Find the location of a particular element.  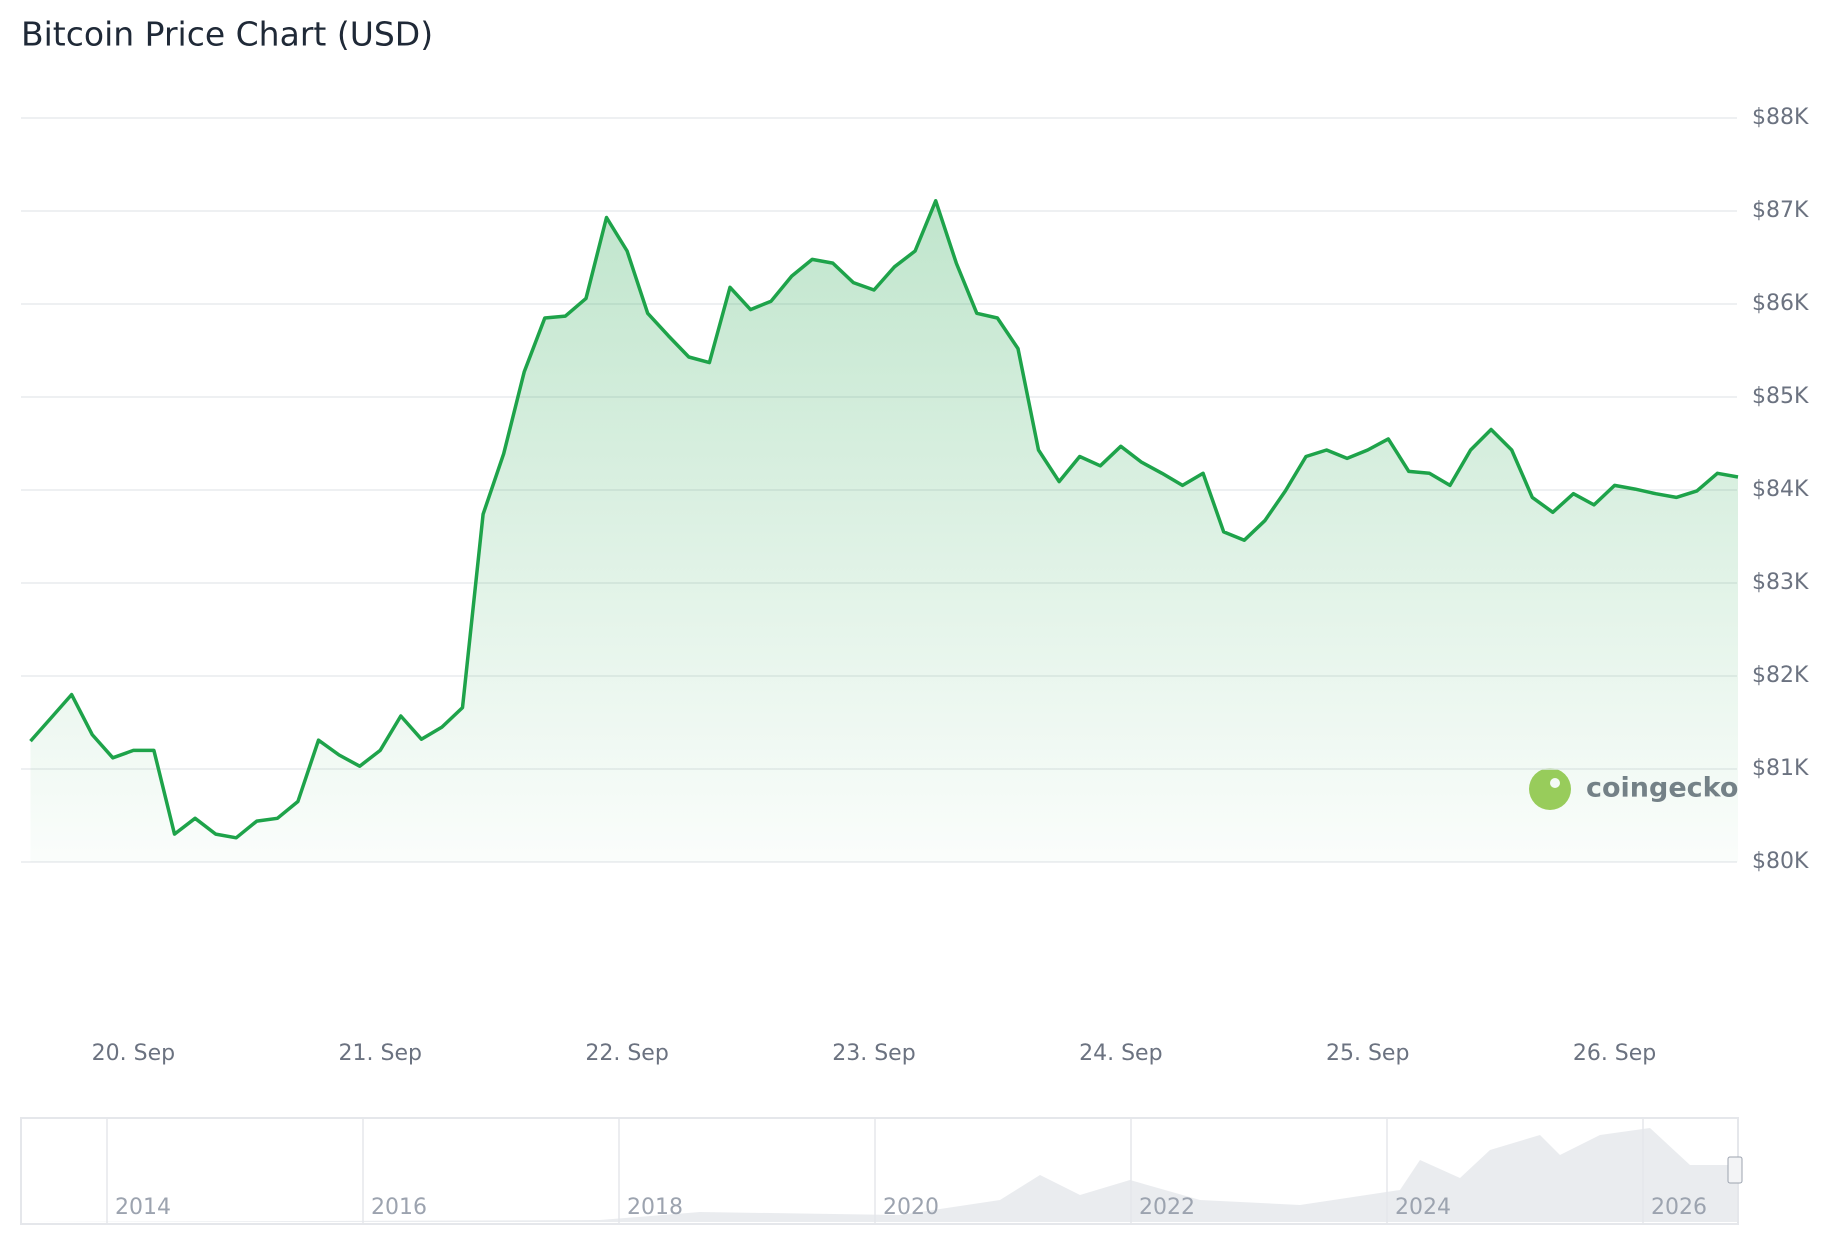

y-tick-label: $81K is located at coordinates (1780, 768).